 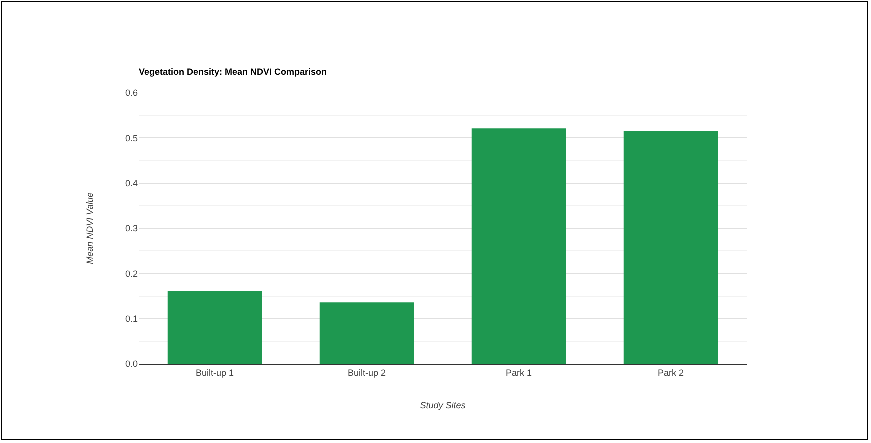 I want to click on y-tick-label: 0.4, so click(x=131, y=183).